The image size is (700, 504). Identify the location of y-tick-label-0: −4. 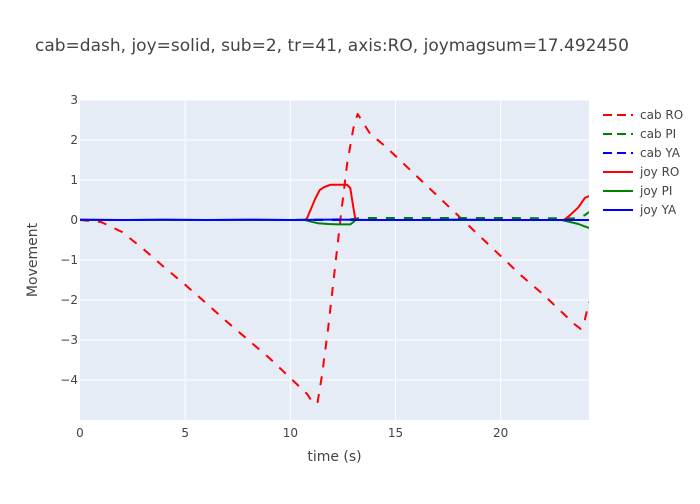
(69, 380).